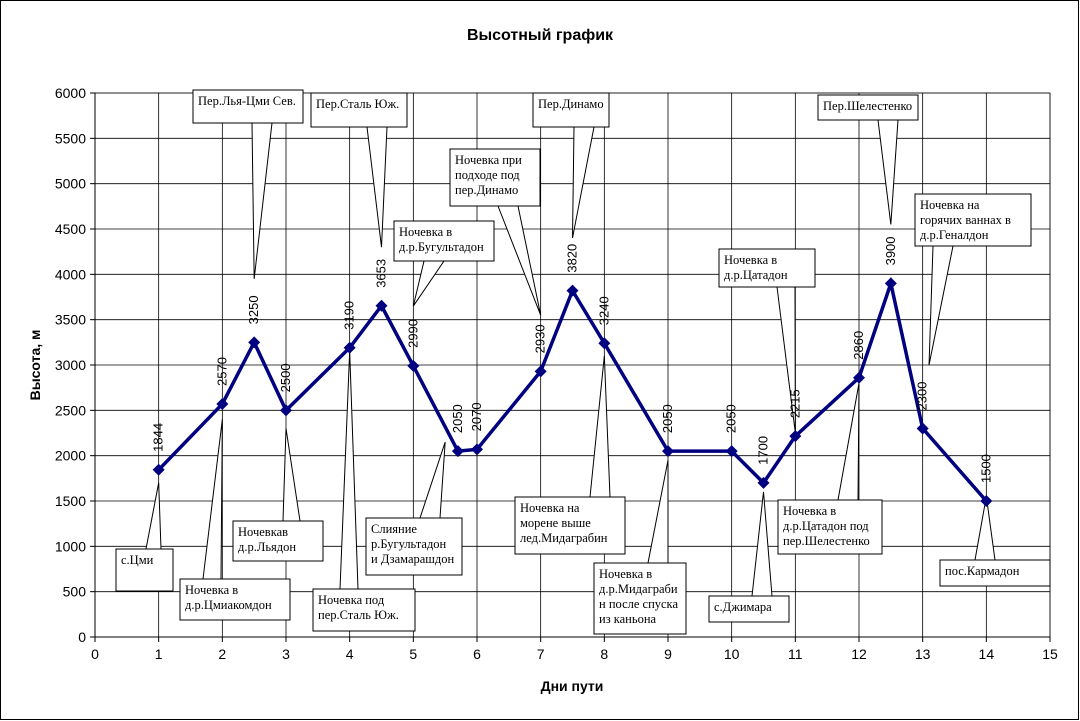 The width and height of the screenshot is (1080, 721). What do you see at coordinates (571, 104) in the screenshot?
I see `callout-text: Пер.Динамо` at bounding box center [571, 104].